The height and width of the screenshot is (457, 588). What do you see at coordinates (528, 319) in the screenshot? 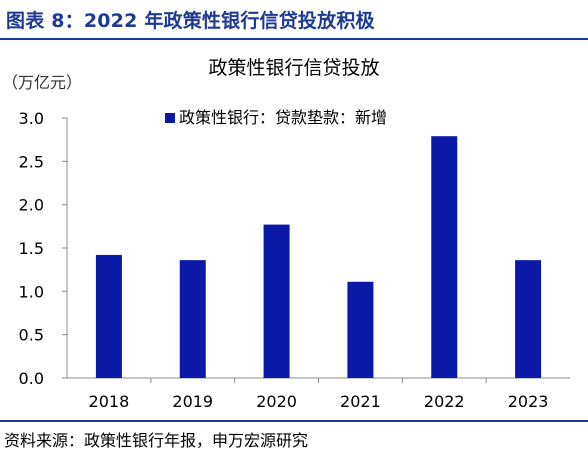
I see `bar-2023` at bounding box center [528, 319].